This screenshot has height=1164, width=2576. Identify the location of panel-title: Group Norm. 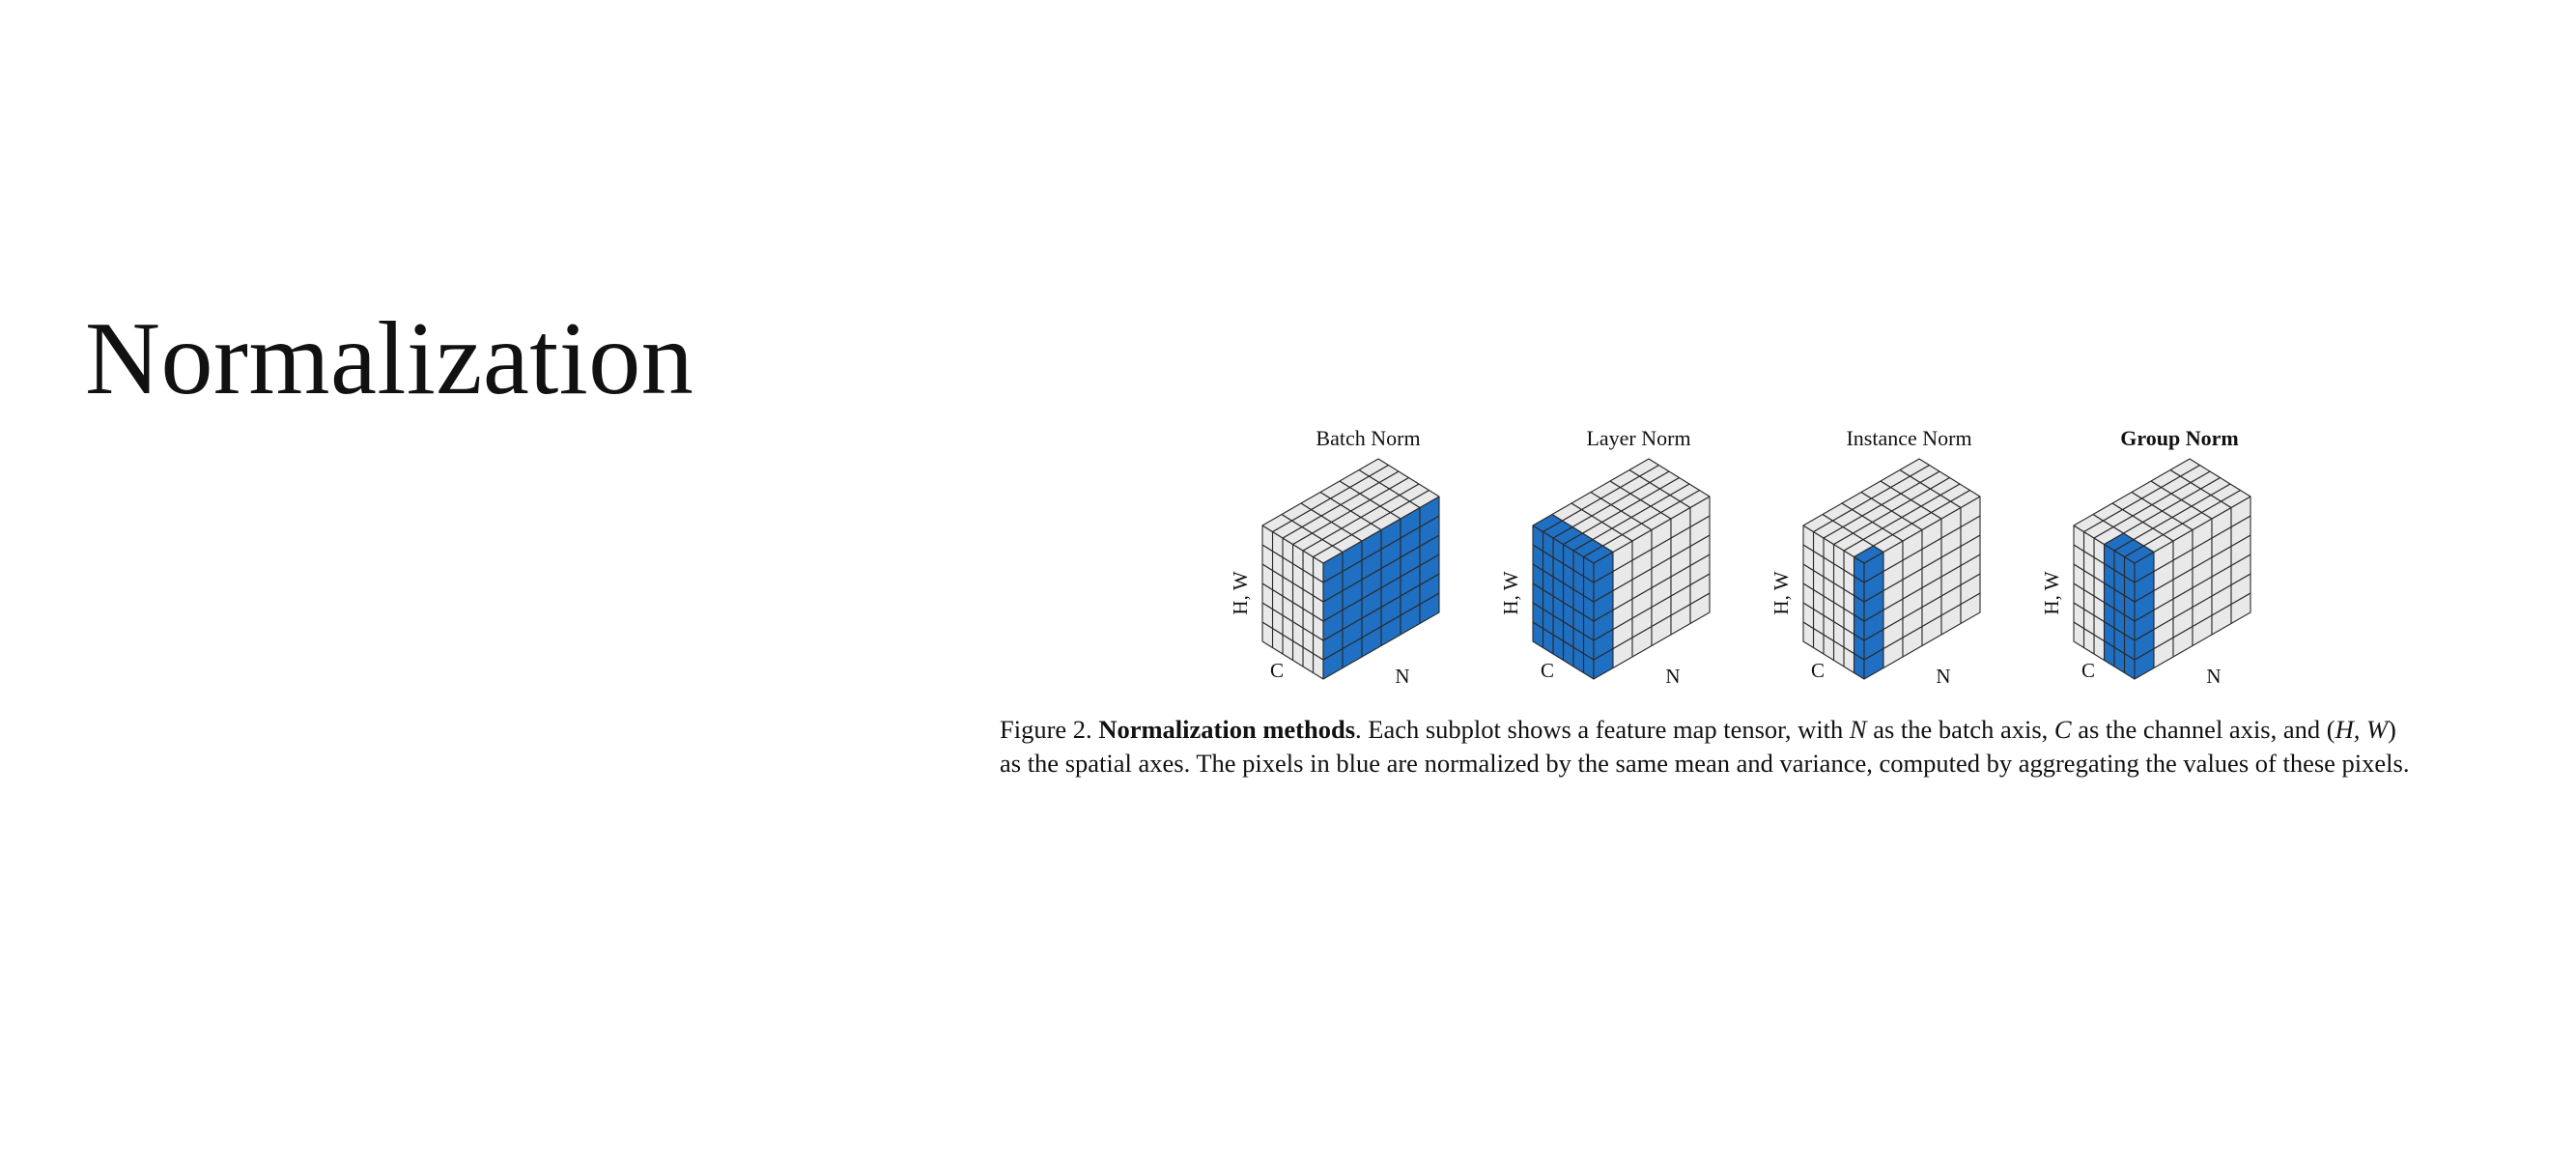
(2179, 438).